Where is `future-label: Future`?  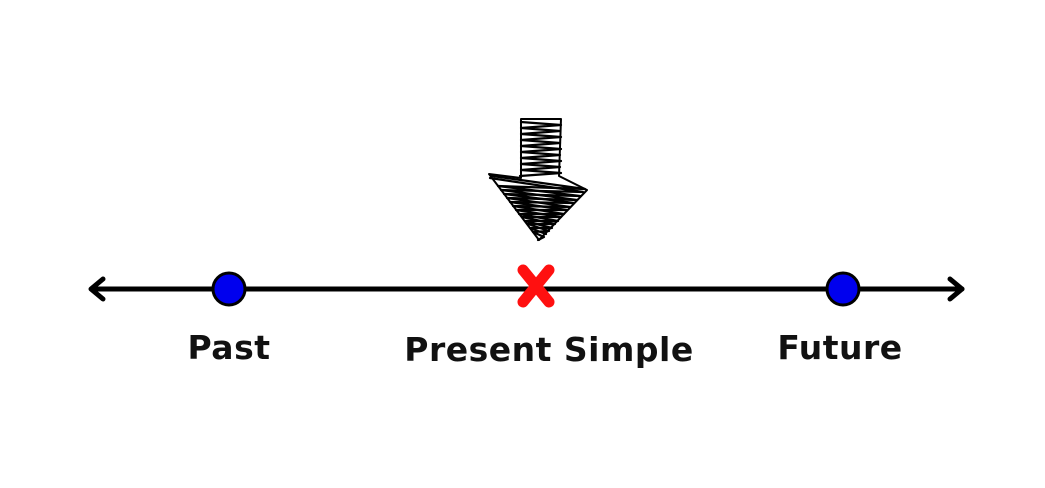
future-label: Future is located at coordinates (840, 347).